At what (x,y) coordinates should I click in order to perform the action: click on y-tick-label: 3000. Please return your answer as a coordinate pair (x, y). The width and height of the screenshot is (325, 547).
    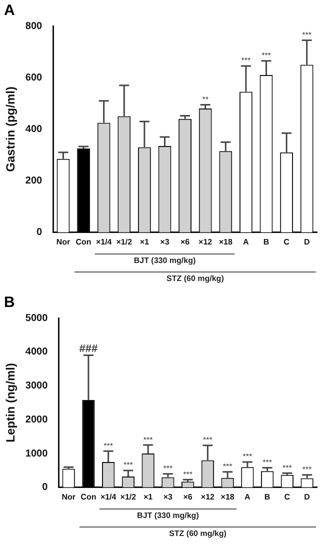
    Looking at the image, I should click on (36, 386).